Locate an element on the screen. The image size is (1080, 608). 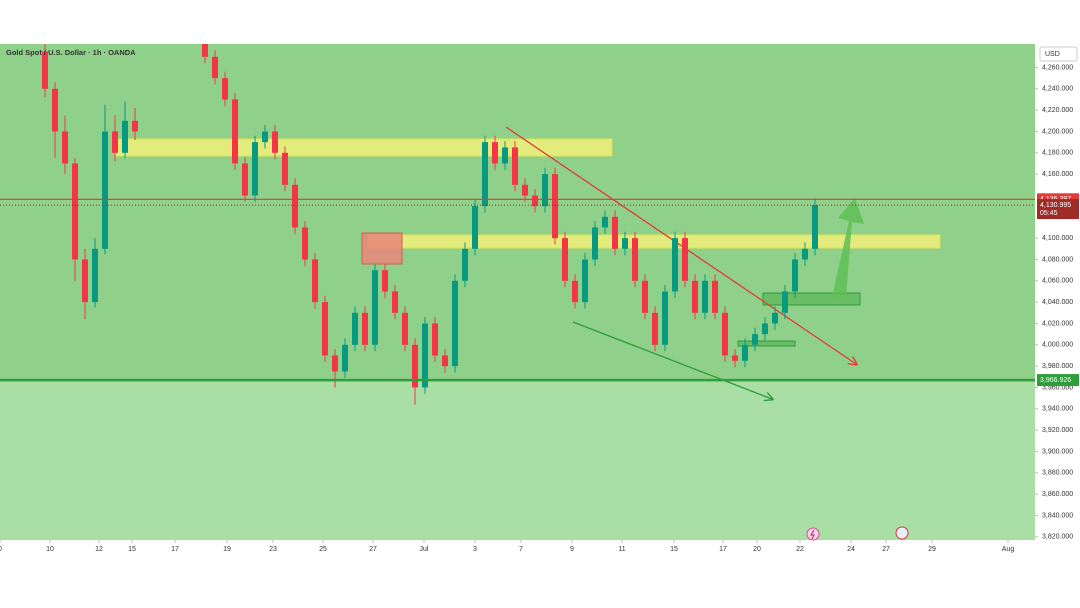
trend-line is located at coordinates (680, 245).